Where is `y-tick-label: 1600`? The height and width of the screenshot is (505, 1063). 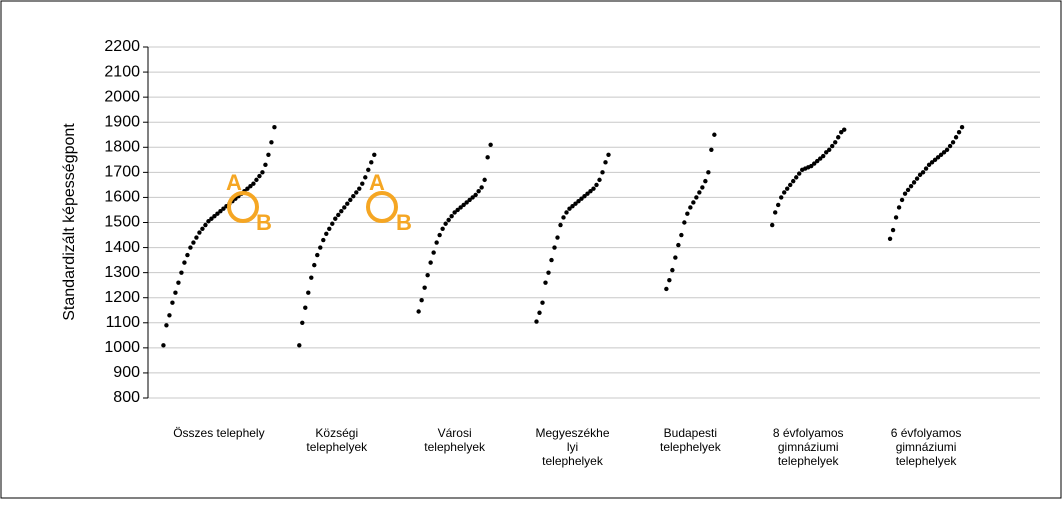
y-tick-label: 1600 is located at coordinates (122, 197).